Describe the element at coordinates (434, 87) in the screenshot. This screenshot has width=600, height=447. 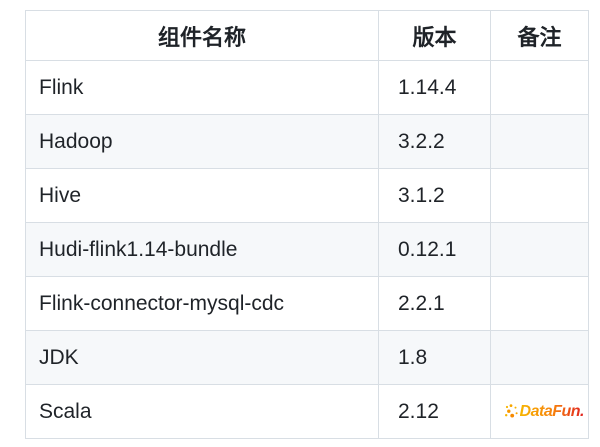
I see `version-cell: 1.14.4` at that location.